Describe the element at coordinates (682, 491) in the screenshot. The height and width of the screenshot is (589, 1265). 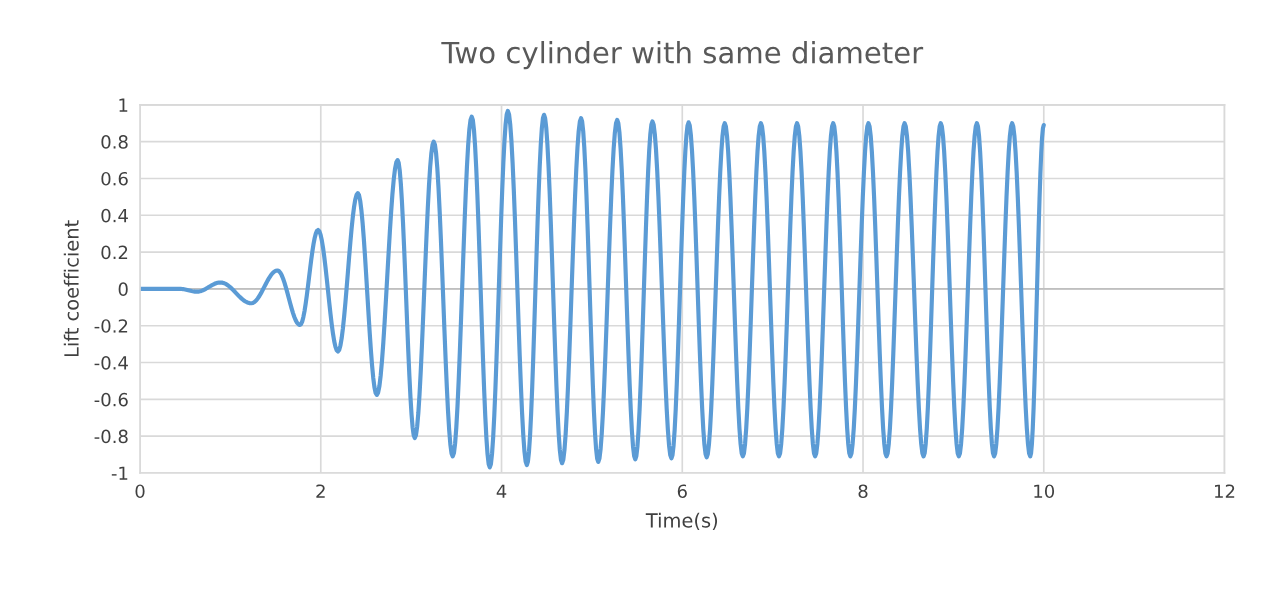
I see `x-tick-label: 6` at that location.